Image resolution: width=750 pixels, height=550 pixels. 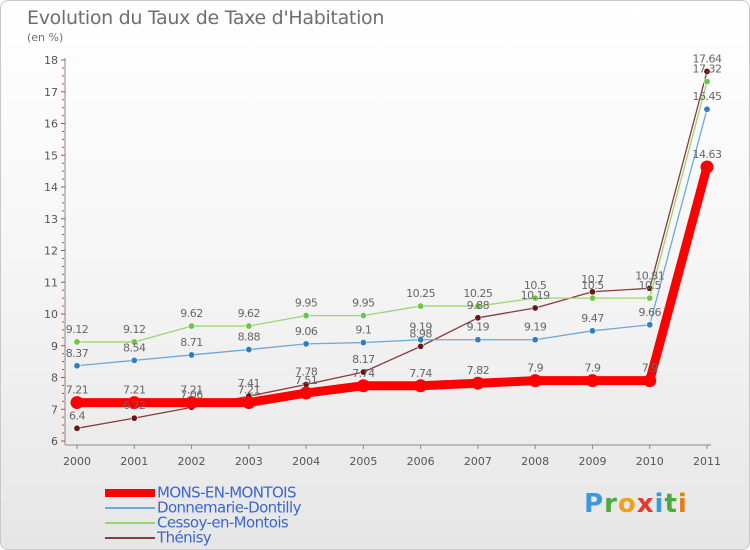 I want to click on data-label: 6.72, so click(x=134, y=405).